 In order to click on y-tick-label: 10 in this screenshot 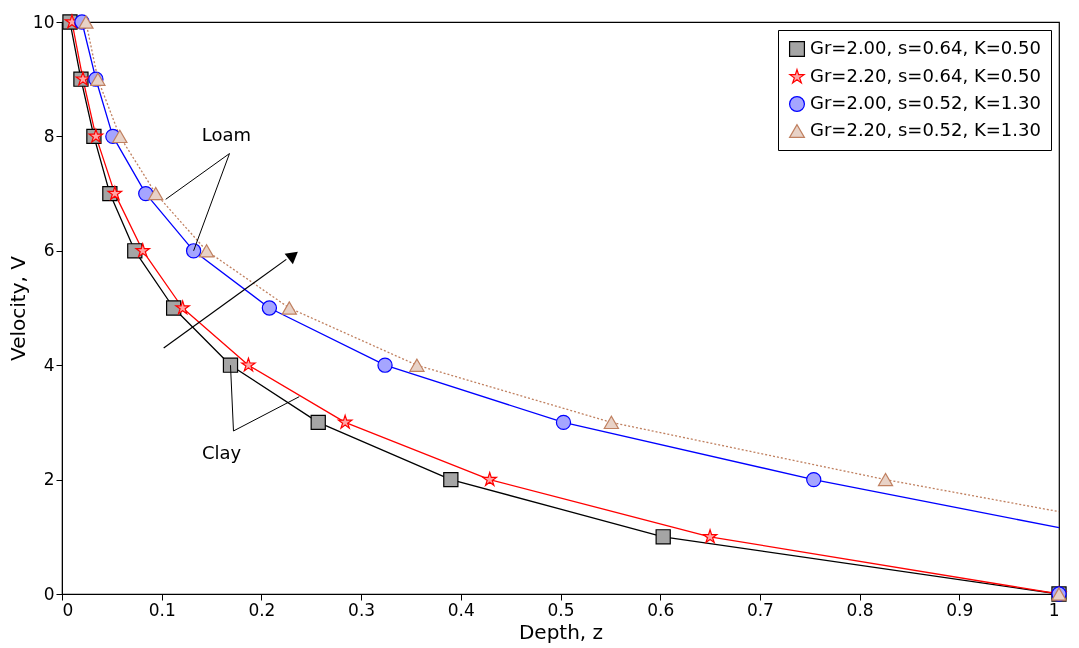, I will do `click(43, 21)`.